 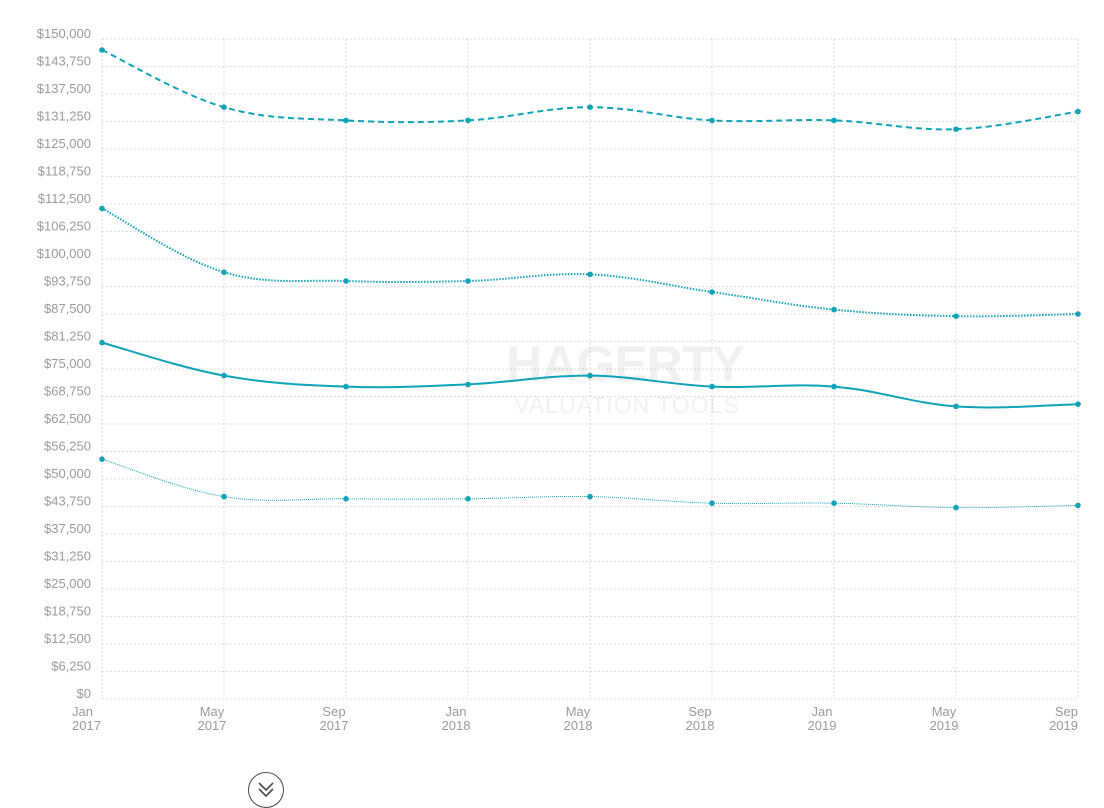 What do you see at coordinates (64, 226) in the screenshot?
I see `y-tick-label: $106,250` at bounding box center [64, 226].